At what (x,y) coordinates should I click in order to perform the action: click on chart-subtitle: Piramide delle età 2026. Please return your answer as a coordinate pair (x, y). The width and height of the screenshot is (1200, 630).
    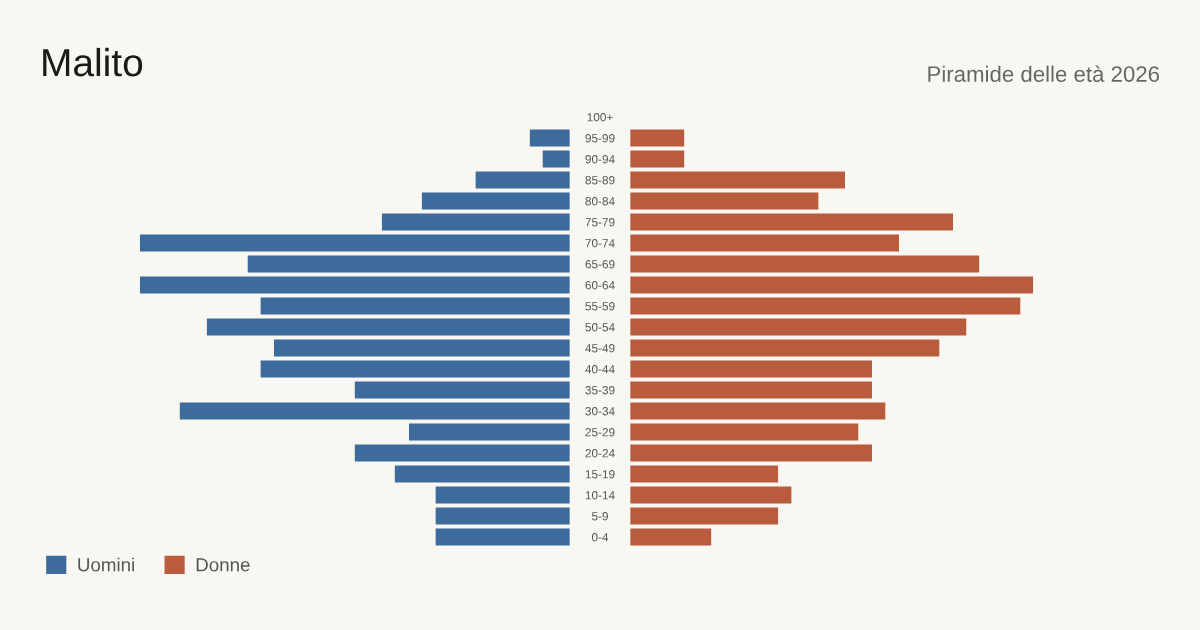
    Looking at the image, I should click on (1044, 73).